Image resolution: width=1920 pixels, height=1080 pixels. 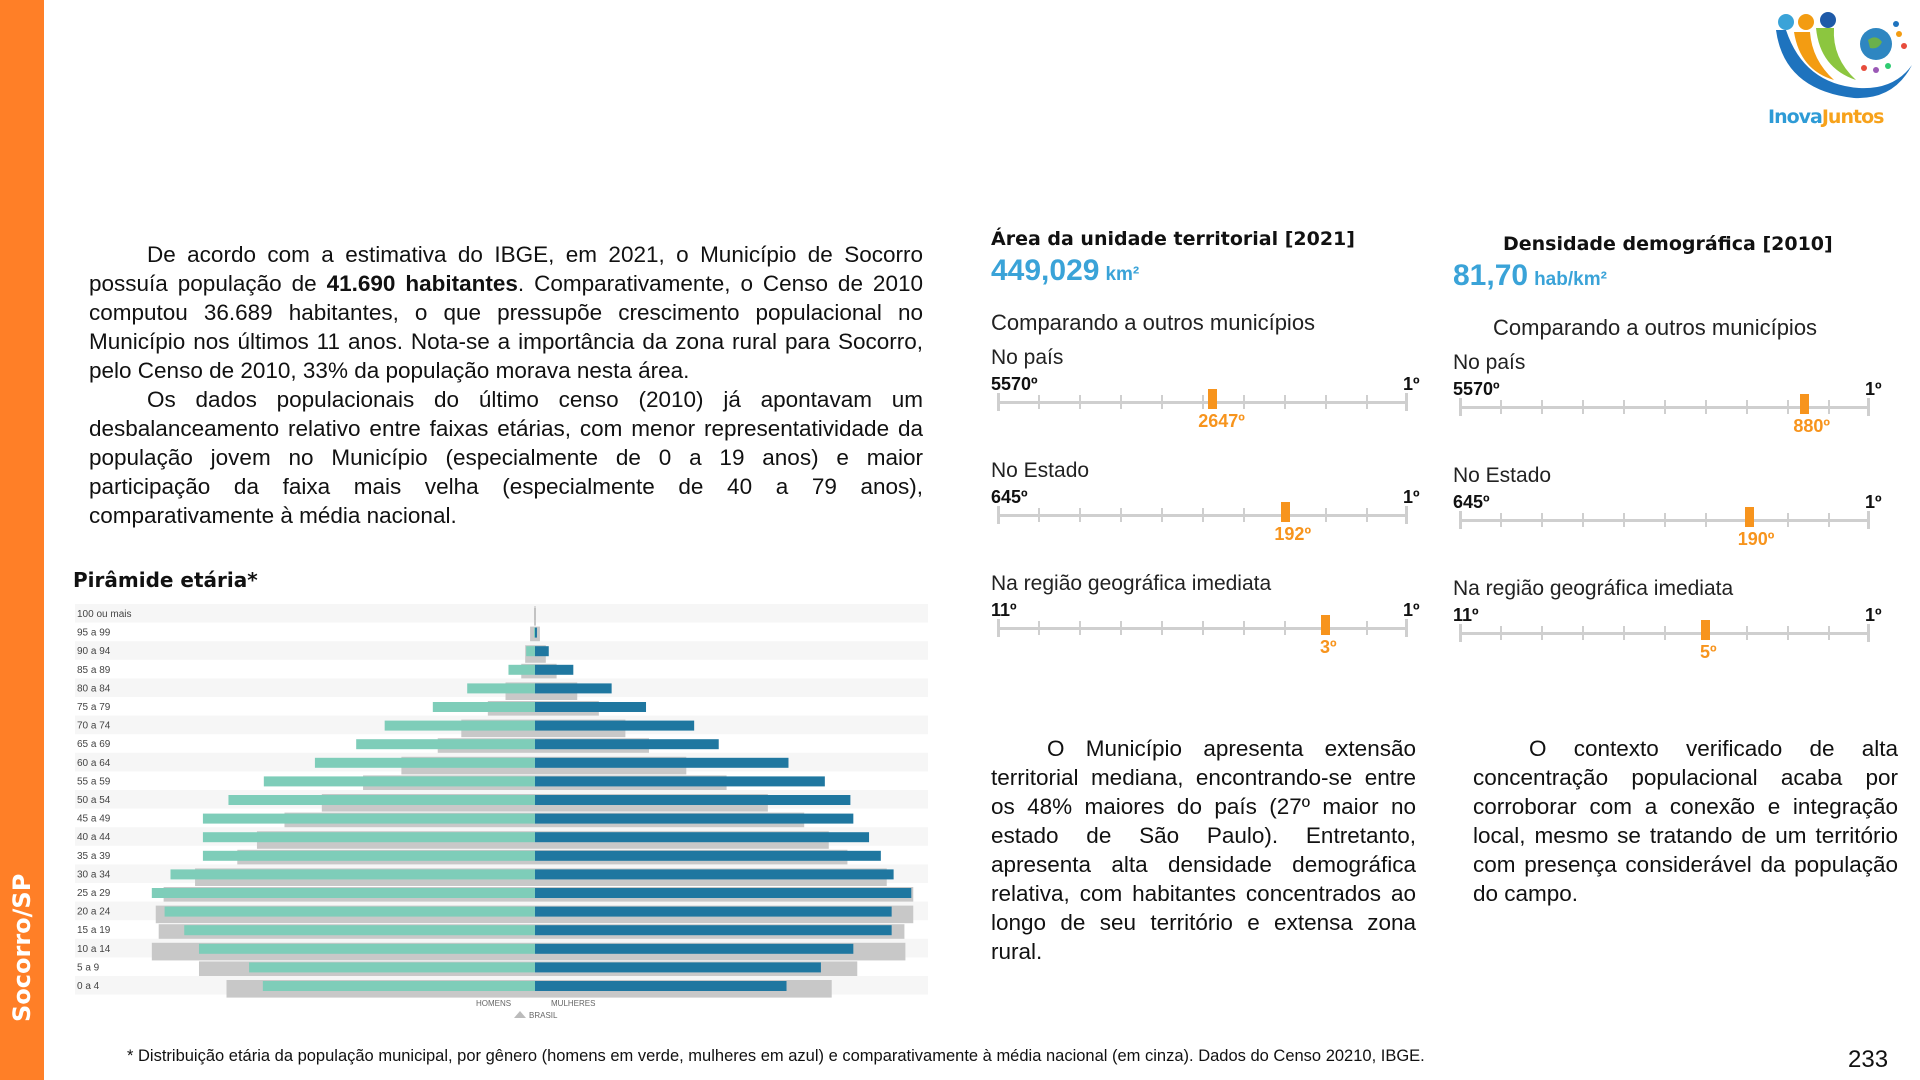 I want to click on legend-brazil: BRASIL, so click(x=543, y=1015).